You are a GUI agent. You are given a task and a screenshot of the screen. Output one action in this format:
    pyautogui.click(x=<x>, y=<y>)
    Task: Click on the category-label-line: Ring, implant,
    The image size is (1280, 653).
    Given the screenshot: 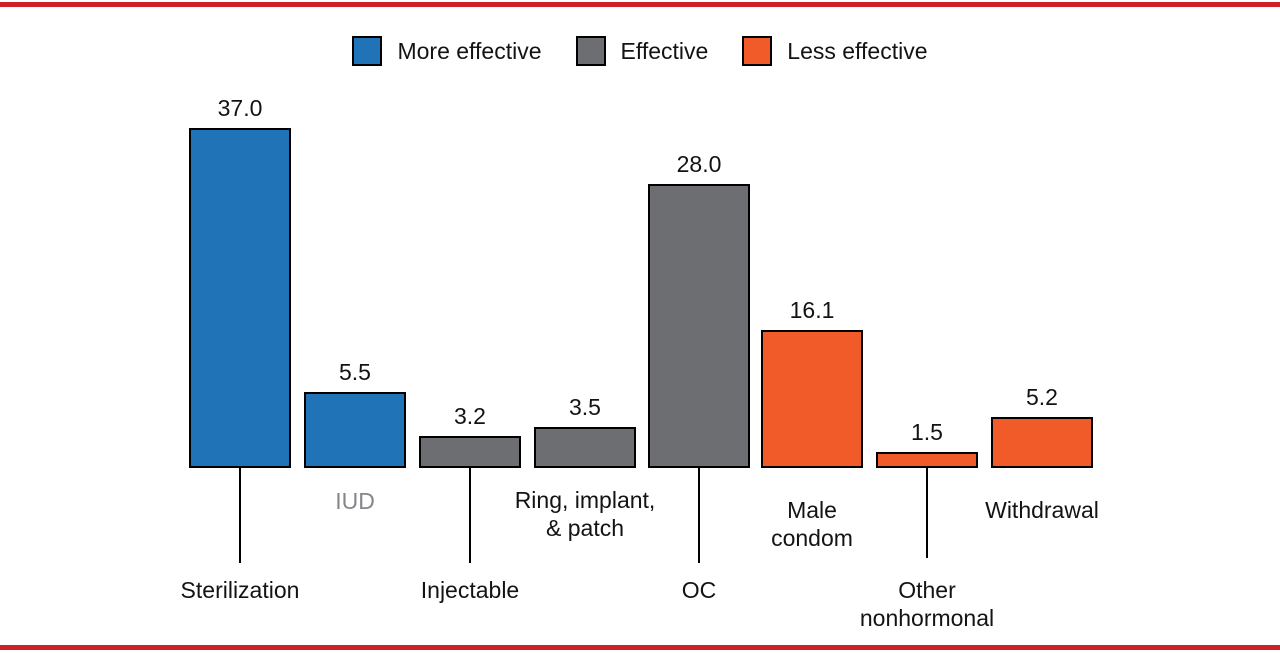 What is the action you would take?
    pyautogui.click(x=585, y=500)
    